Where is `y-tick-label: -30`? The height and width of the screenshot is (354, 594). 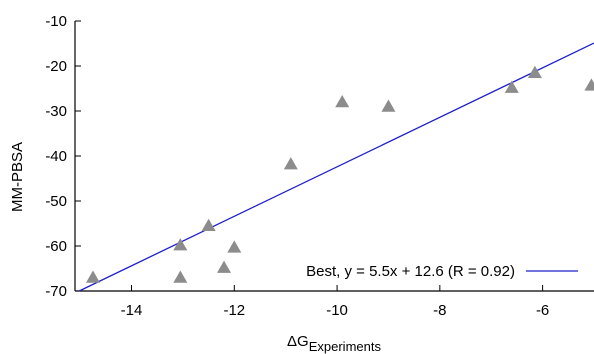 y-tick-label: -30 is located at coordinates (56, 111).